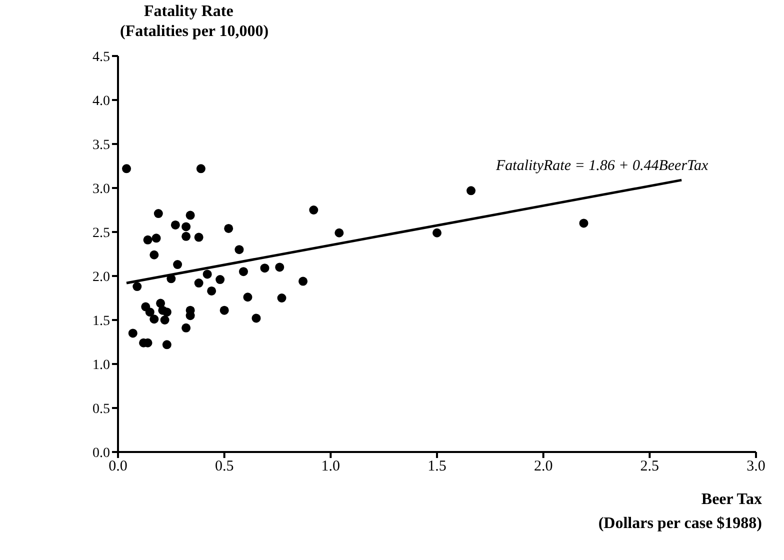  I want to click on y-tick-label: 2.0, so click(101, 277).